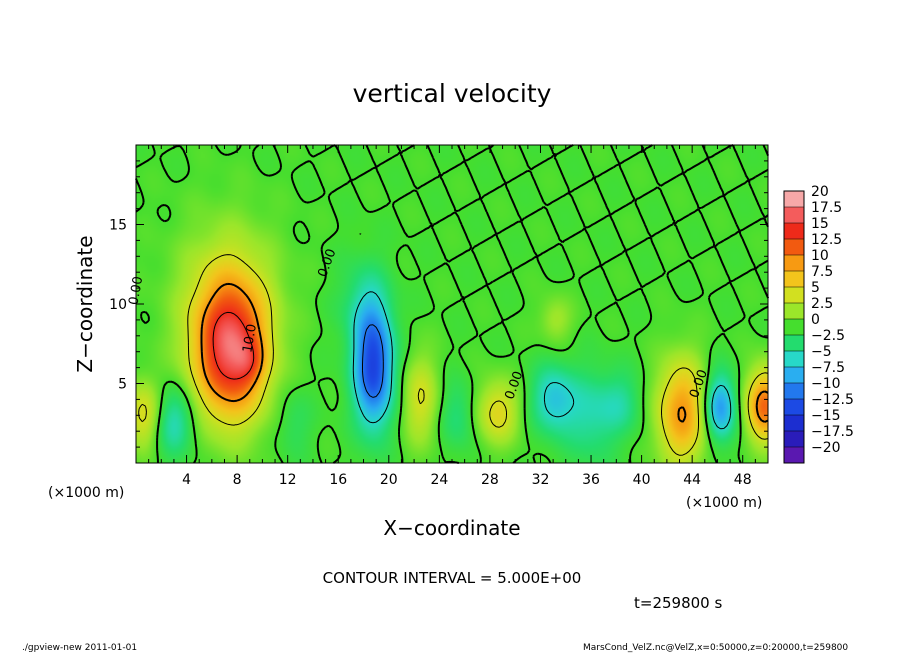  What do you see at coordinates (452, 578) in the screenshot?
I see `contour-interval: CONTOUR INTERVAL = 5.000E+00` at bounding box center [452, 578].